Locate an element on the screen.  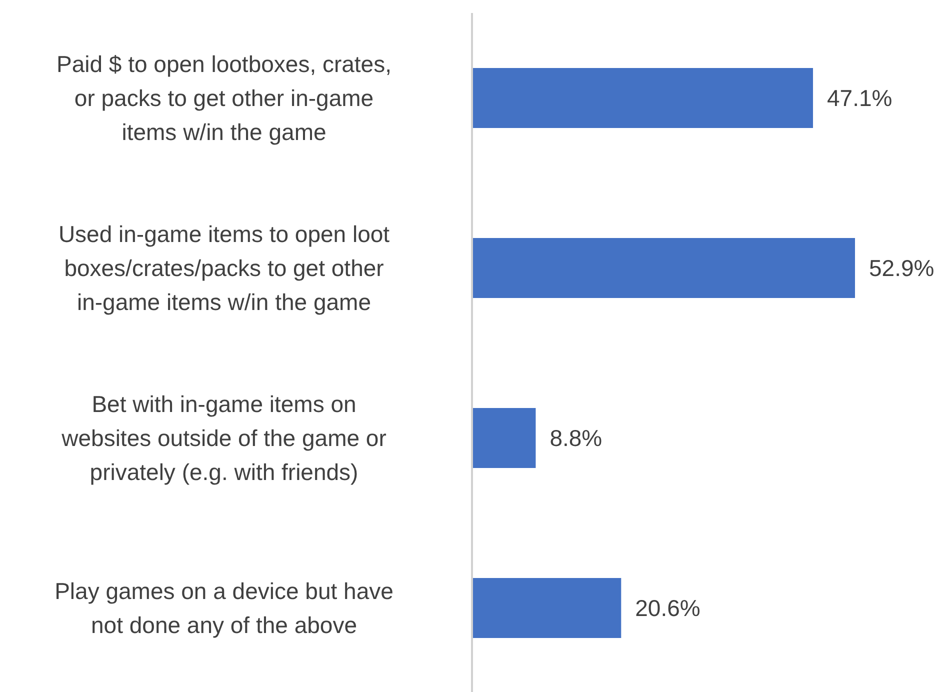
y-tick-label: Used in-game items to open loot boxes/crates/packs to get other in-game items w/in the game is located at coordinates (224, 268).